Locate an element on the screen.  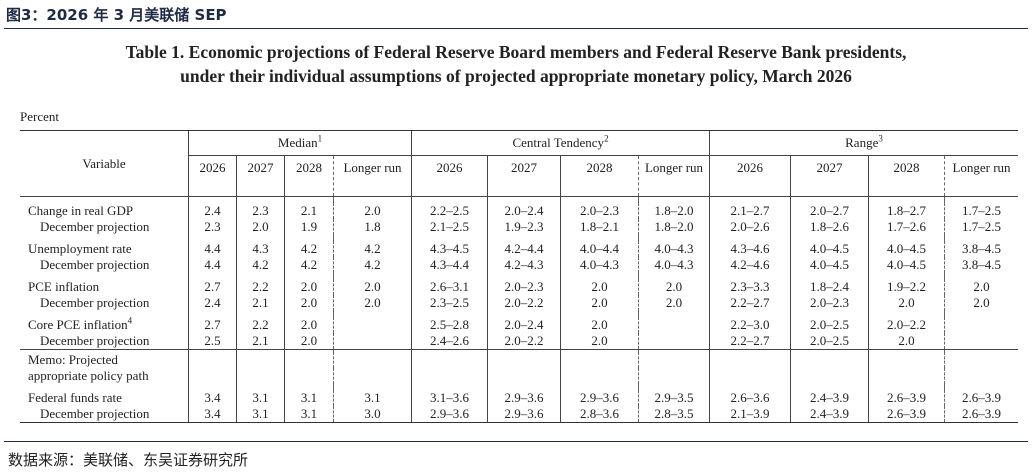
value-cell: 4.0–4.5 is located at coordinates (906, 265).